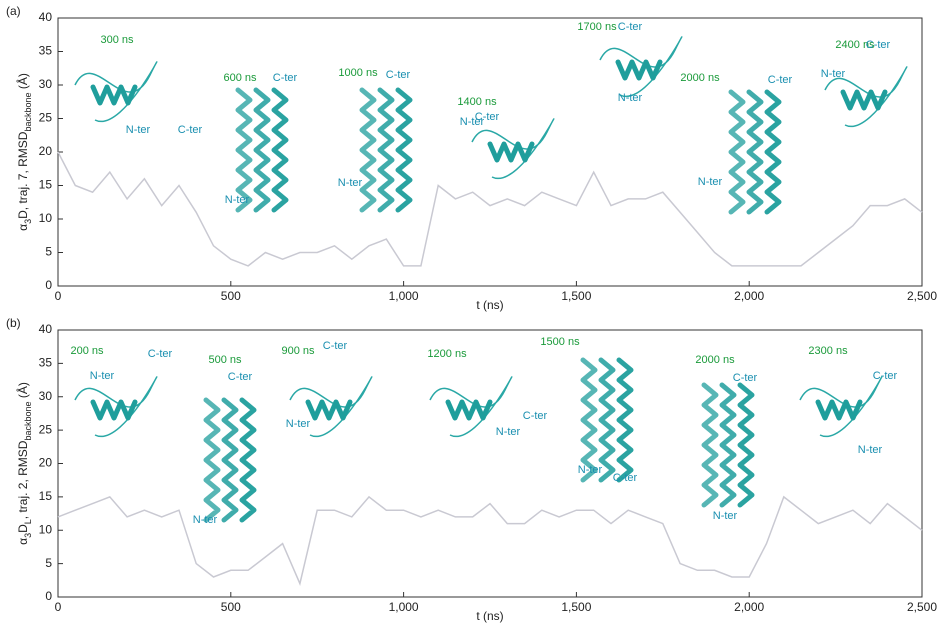  What do you see at coordinates (828, 351) in the screenshot?
I see `snapshot-time: 2300 ns` at bounding box center [828, 351].